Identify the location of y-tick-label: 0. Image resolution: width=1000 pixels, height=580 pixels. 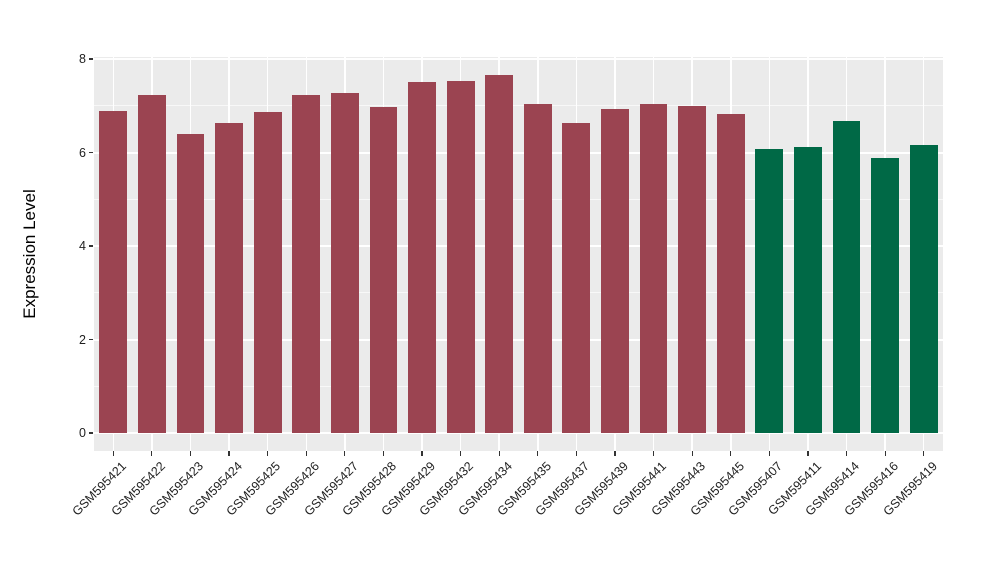
(82, 433).